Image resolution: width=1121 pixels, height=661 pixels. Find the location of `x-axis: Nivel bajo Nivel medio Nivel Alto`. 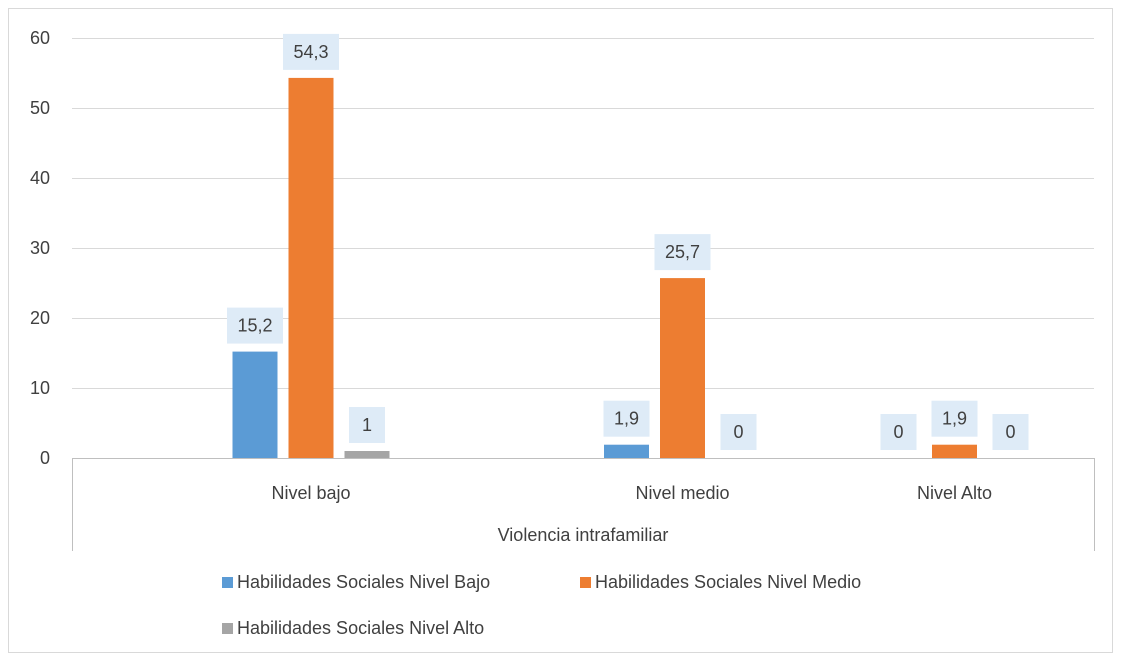

x-axis: Nivel bajo Nivel medio Nivel Alto is located at coordinates (583, 504).